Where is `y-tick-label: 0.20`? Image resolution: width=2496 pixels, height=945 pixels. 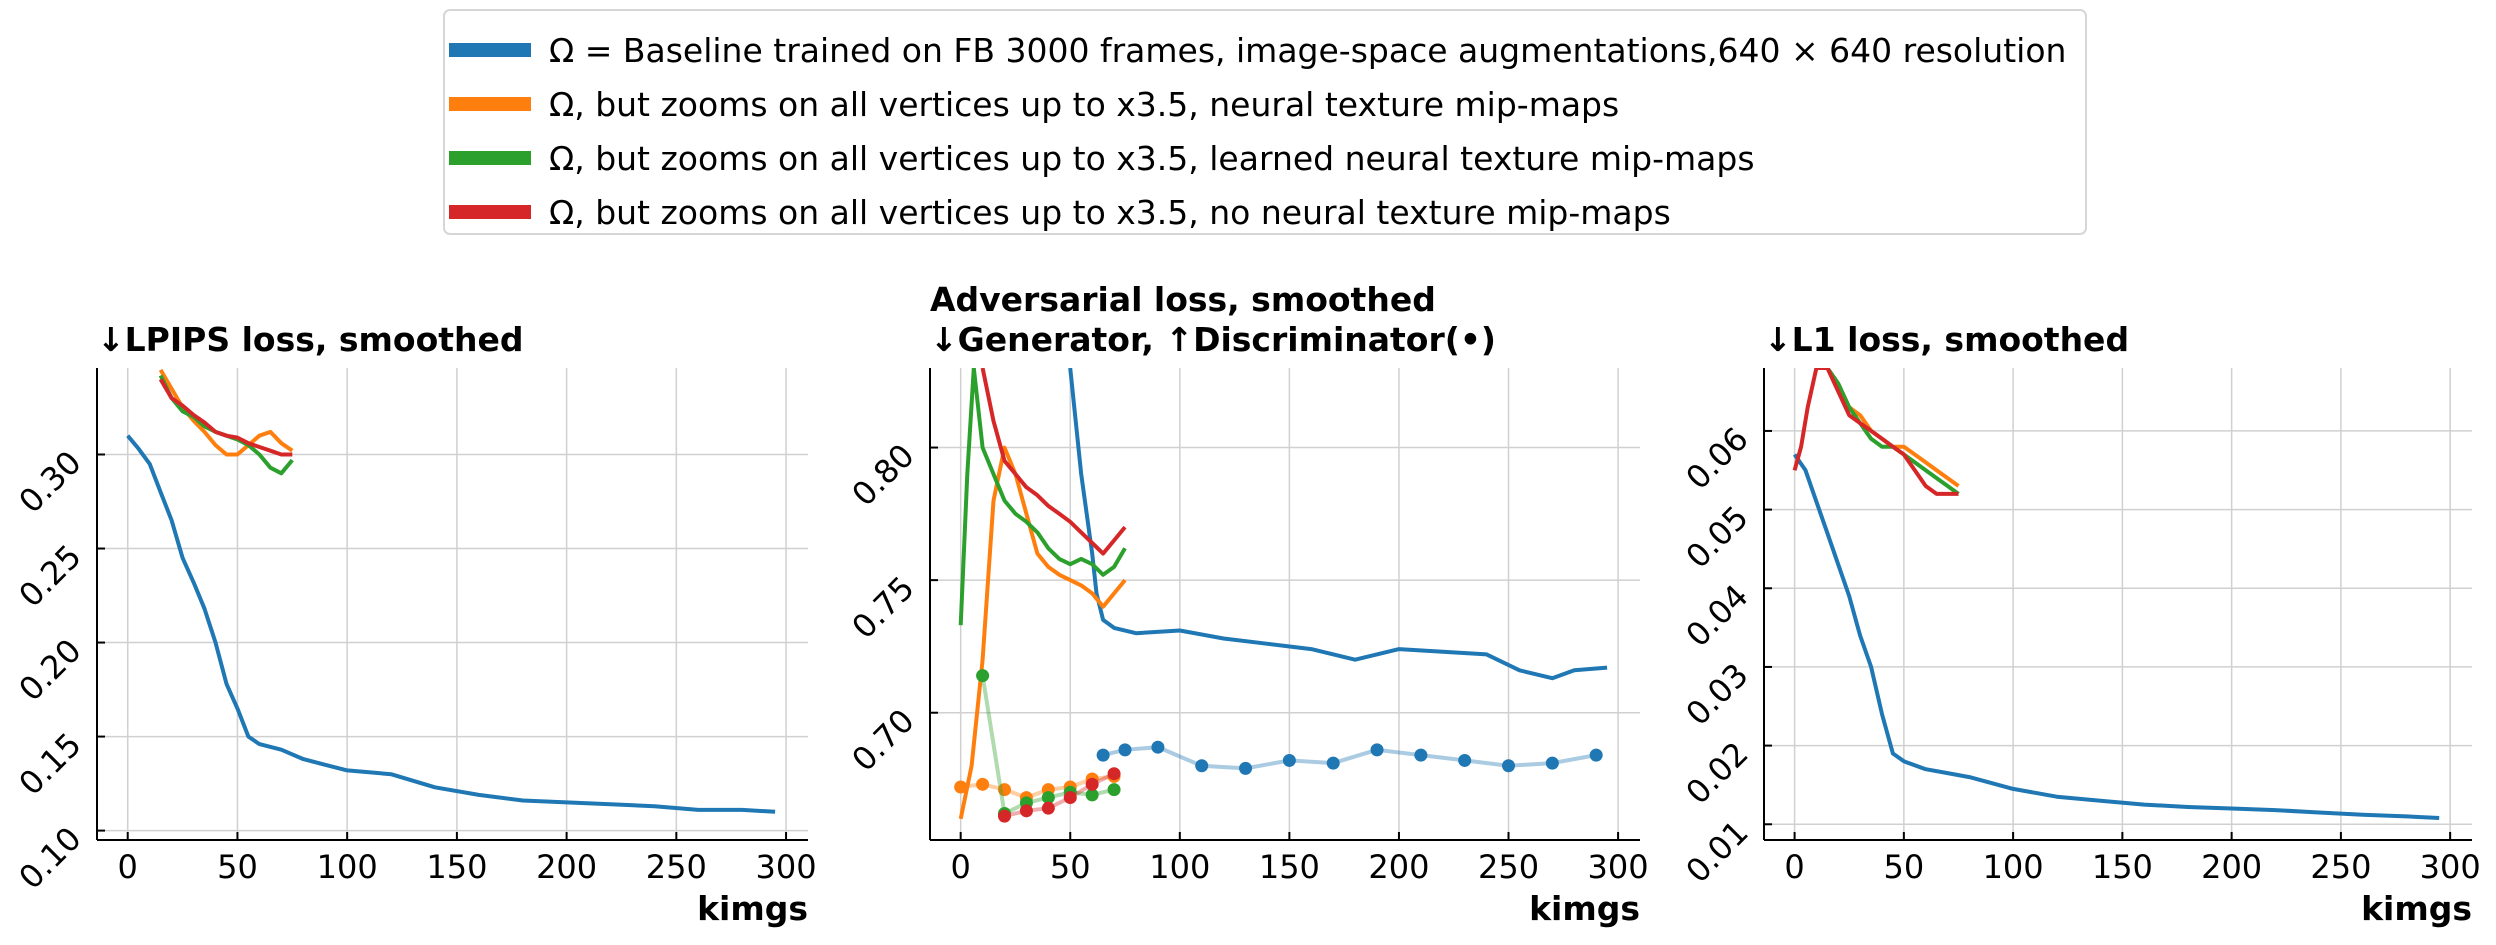
y-tick-label: 0.20 is located at coordinates (49, 669).